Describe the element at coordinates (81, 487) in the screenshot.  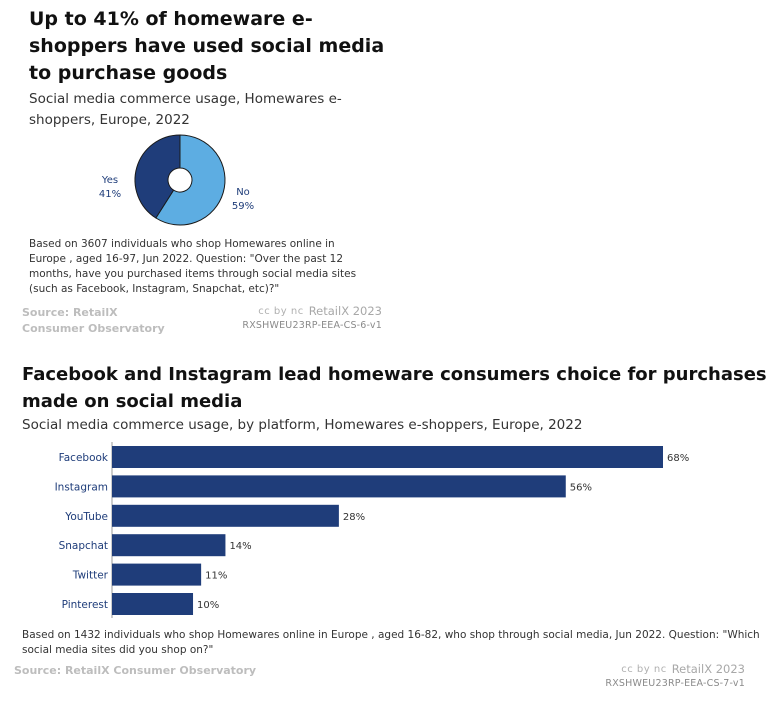
I see `bar-category-instagram: Instagram` at that location.